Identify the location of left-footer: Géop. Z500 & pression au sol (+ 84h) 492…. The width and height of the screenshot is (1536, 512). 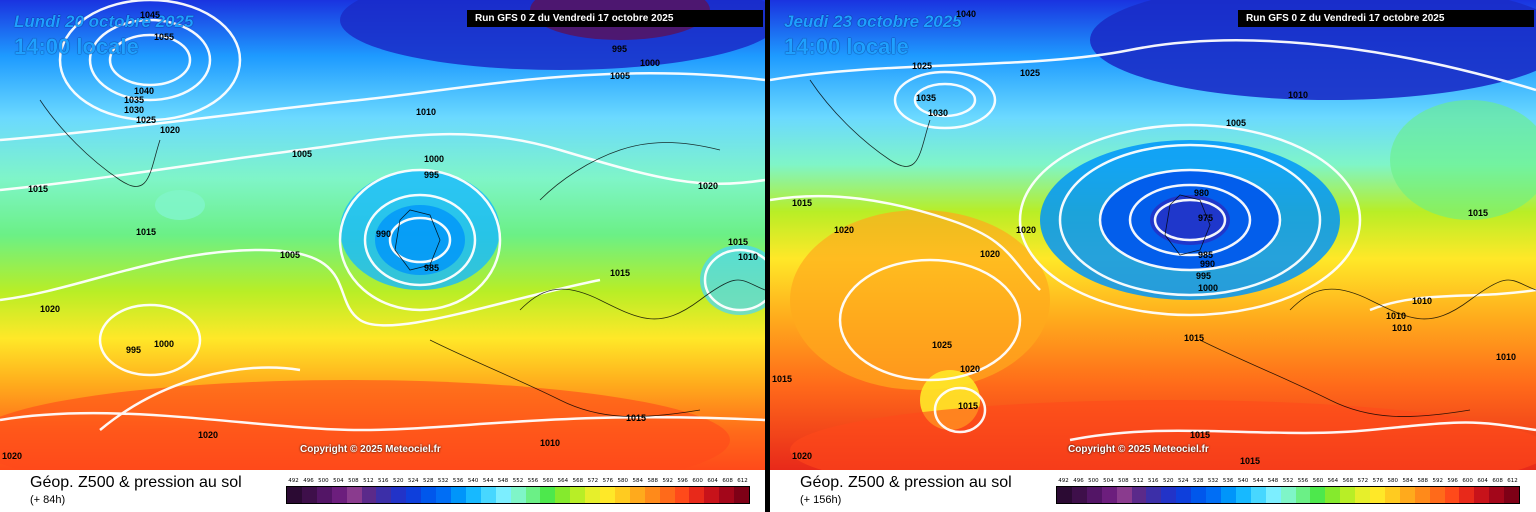
(382, 491).